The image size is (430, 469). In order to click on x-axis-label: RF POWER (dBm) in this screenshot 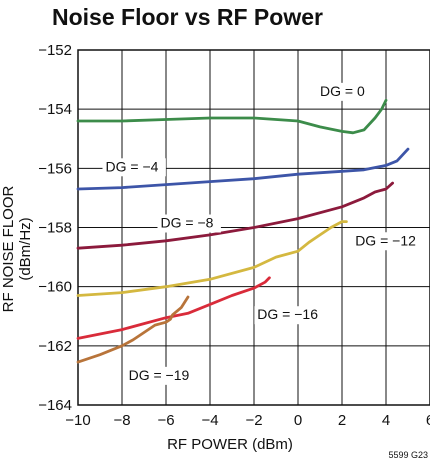, I will do `click(230, 444)`.